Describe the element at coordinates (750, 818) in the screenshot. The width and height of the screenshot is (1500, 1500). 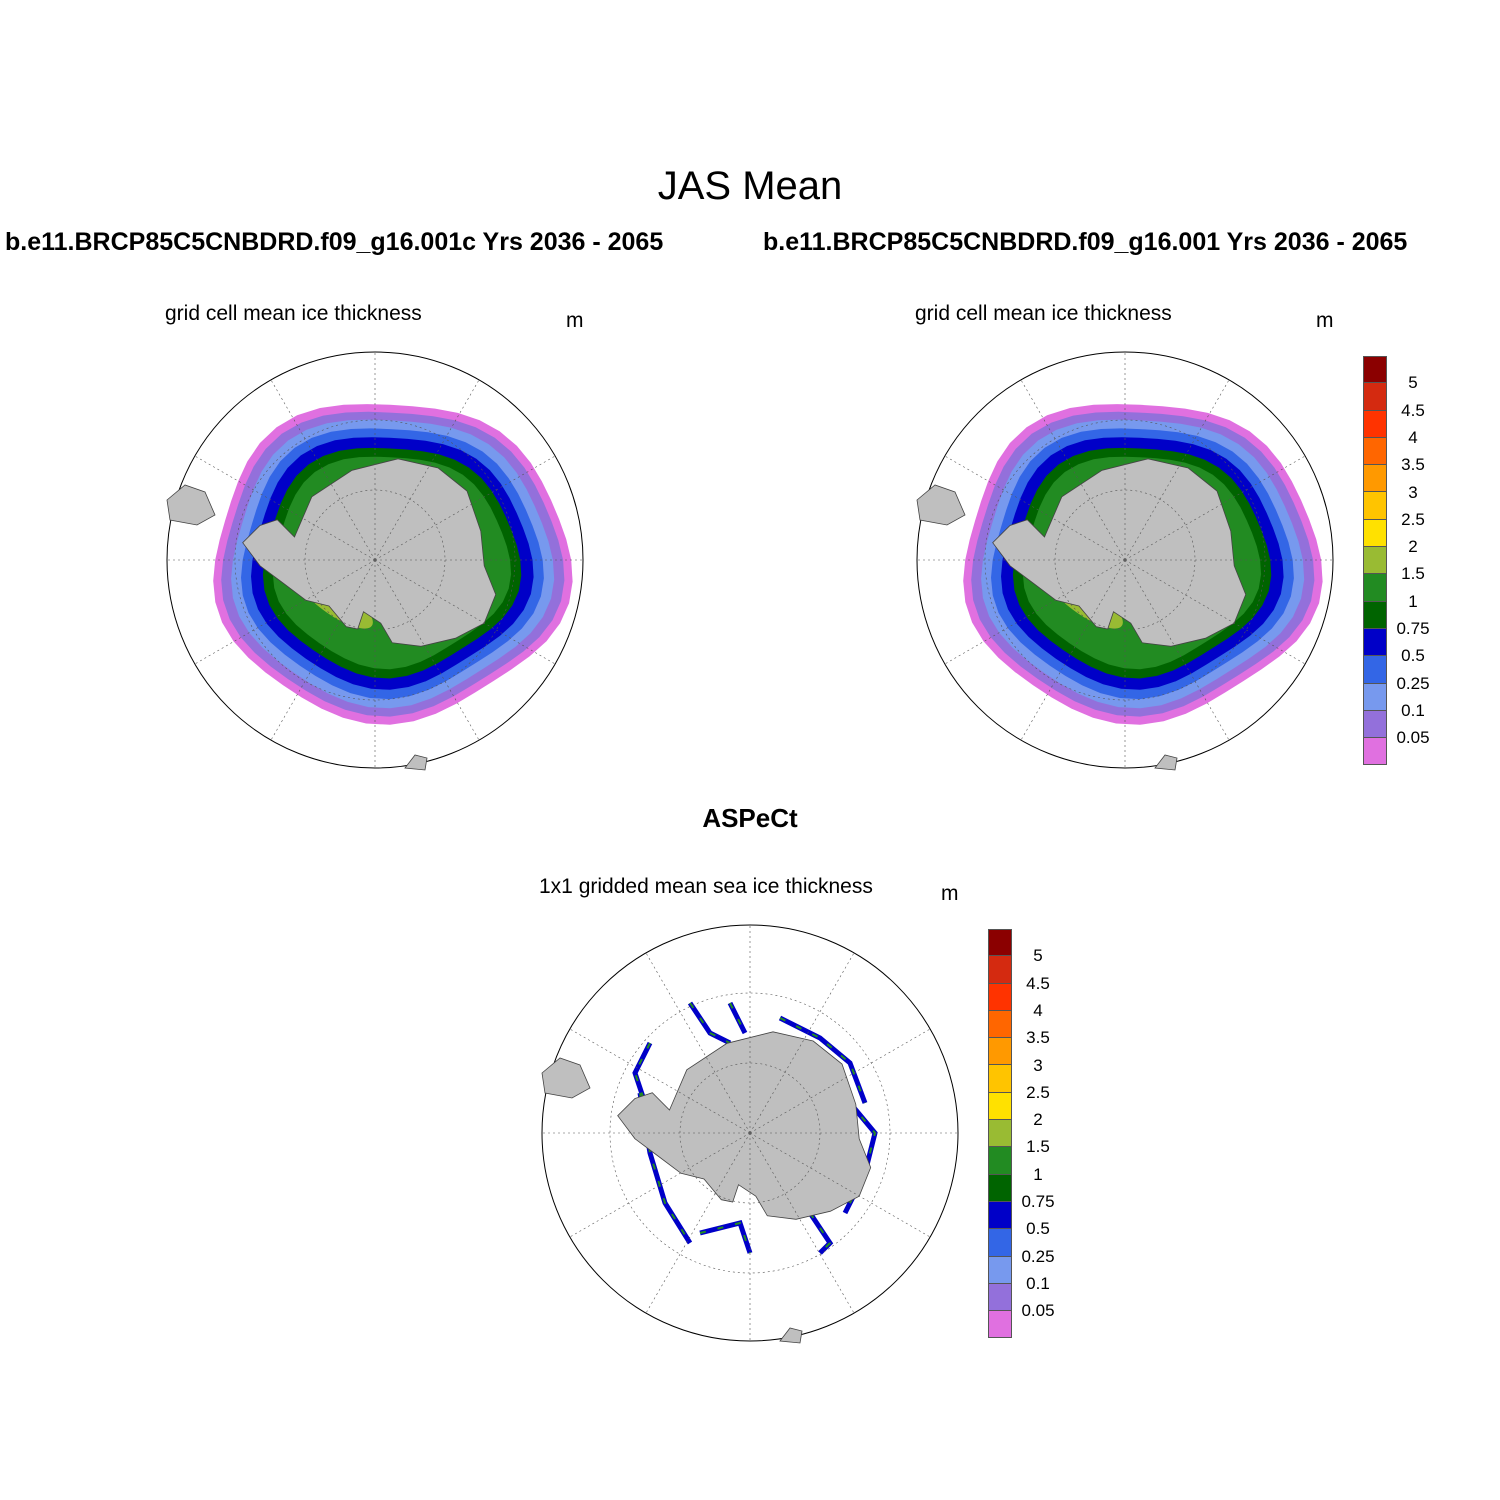
I see `observation-title: ASPeCt` at that location.